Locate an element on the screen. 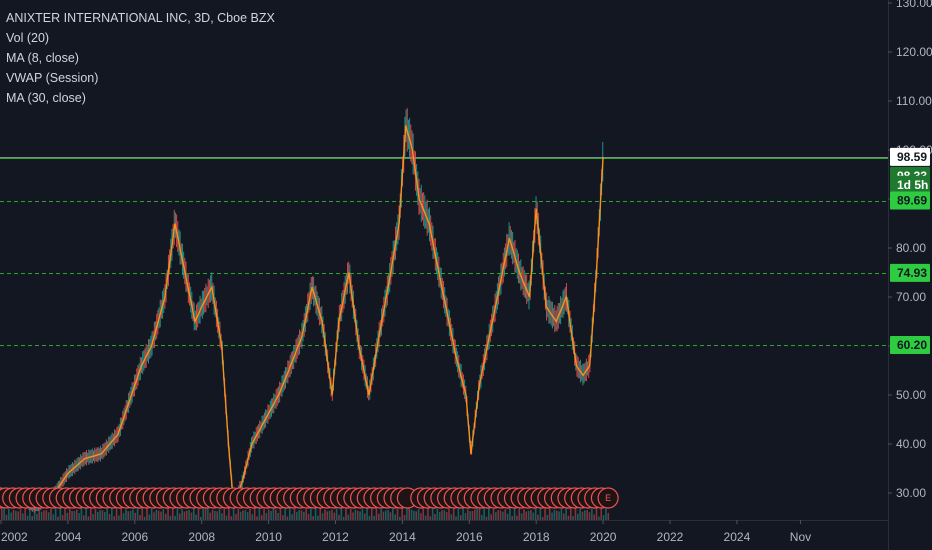  legend-vwap: VWAP (Session) is located at coordinates (52, 78).